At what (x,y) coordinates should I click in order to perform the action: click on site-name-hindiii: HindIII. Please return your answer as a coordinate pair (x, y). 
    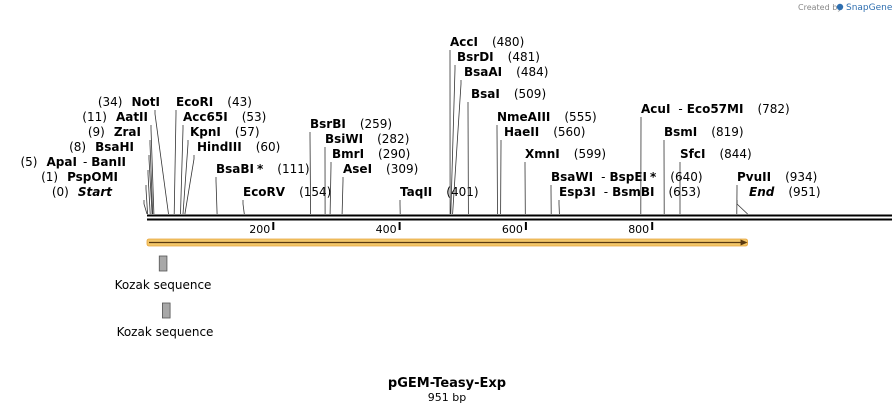
    Looking at the image, I should click on (219, 147).